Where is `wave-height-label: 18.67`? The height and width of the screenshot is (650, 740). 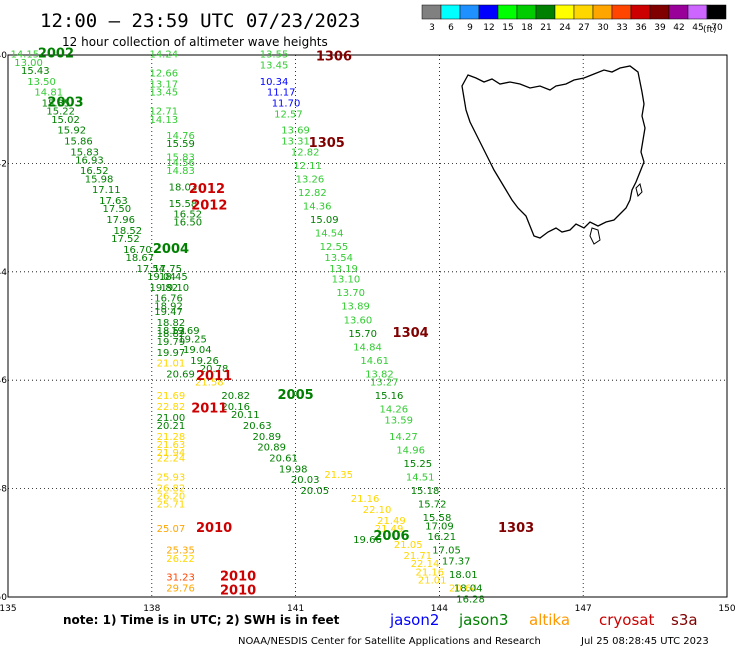 wave-height-label: 18.67 is located at coordinates (139, 258).